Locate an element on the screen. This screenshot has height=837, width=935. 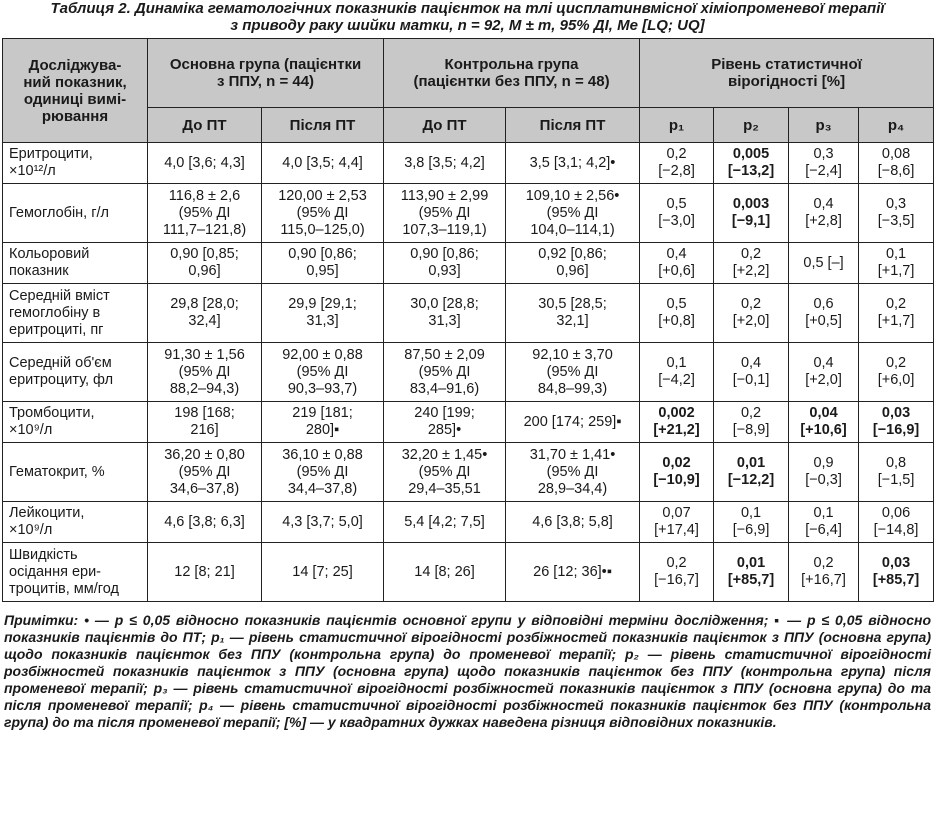
p2-cell: 0,2 [+2,2] is located at coordinates (751, 263).